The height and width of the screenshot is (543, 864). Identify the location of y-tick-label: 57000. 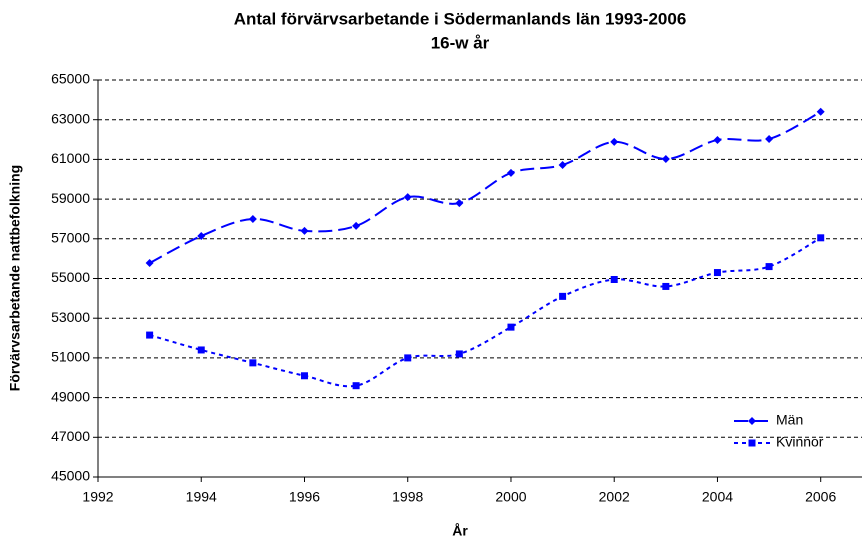
(70, 238).